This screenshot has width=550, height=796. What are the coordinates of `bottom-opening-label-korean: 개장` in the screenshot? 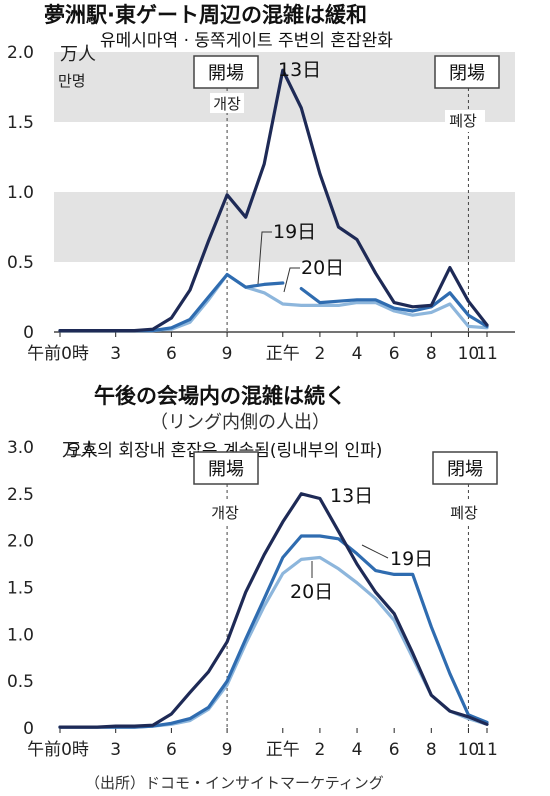 It's located at (225, 513).